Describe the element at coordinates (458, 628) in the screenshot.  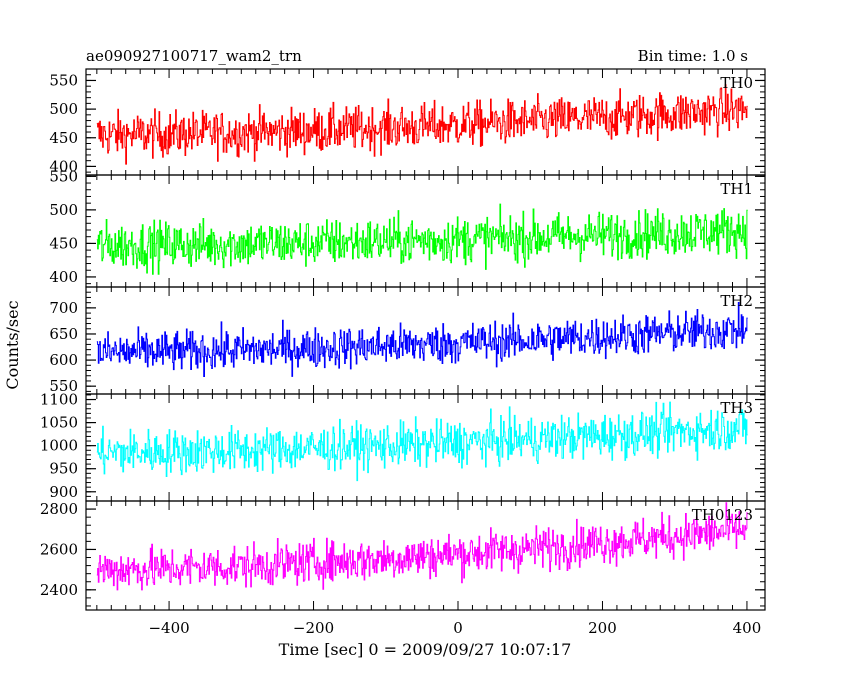
I see `x-tick-label: 0` at that location.